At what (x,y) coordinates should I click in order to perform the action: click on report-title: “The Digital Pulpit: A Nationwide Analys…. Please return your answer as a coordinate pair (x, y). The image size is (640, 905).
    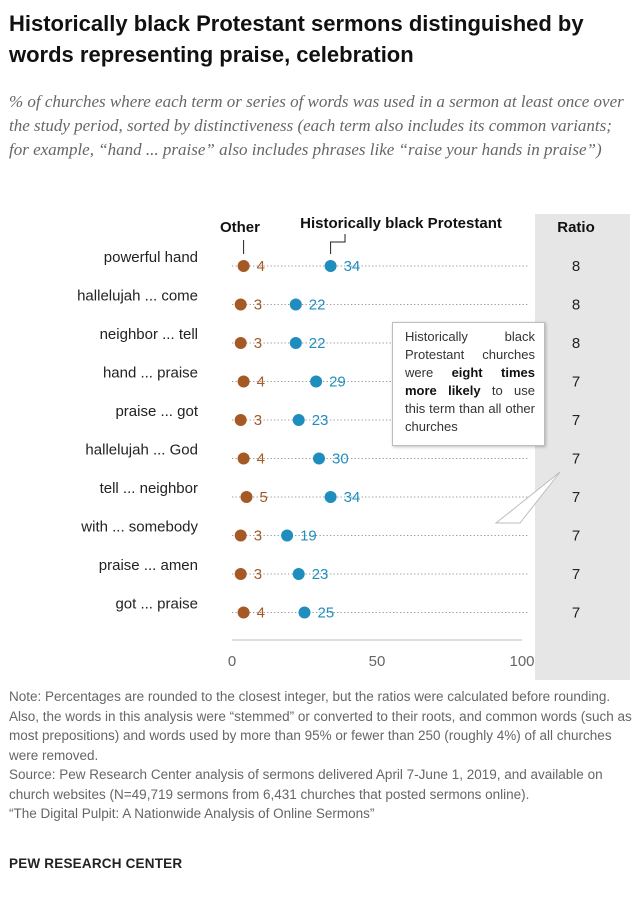
    Looking at the image, I should click on (192, 813).